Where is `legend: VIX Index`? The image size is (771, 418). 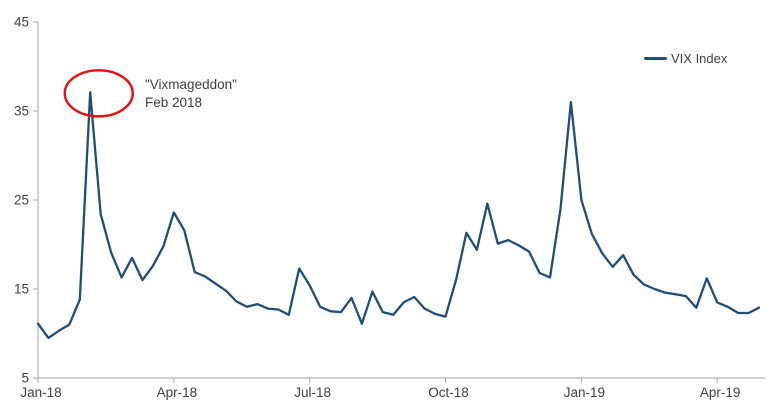 legend: VIX Index is located at coordinates (685, 58).